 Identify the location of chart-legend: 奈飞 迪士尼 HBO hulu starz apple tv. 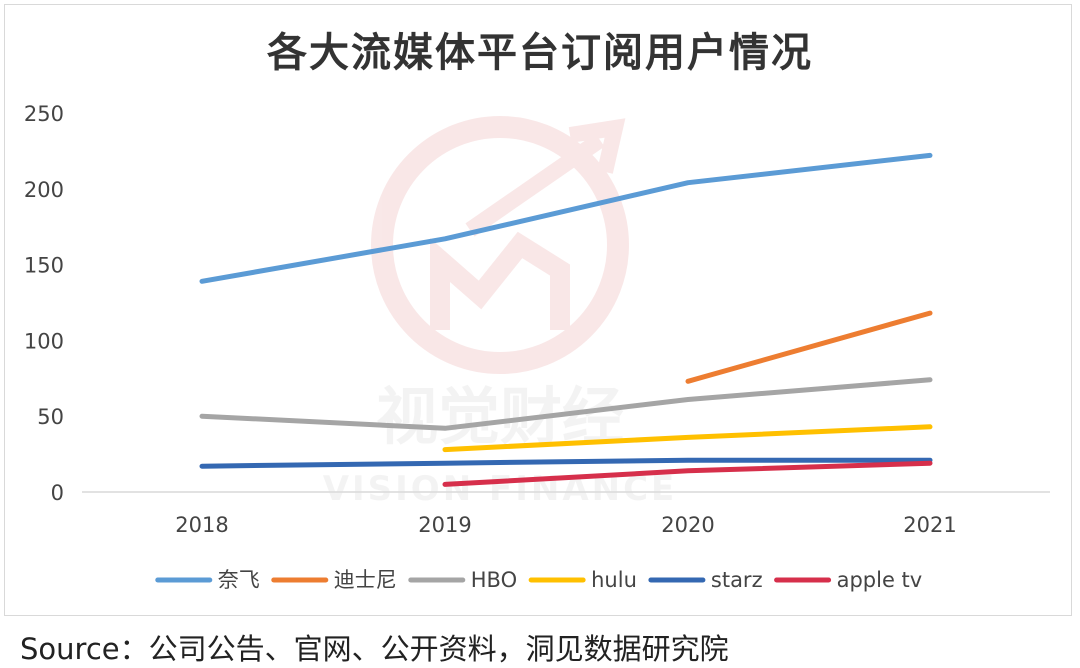
(539, 580).